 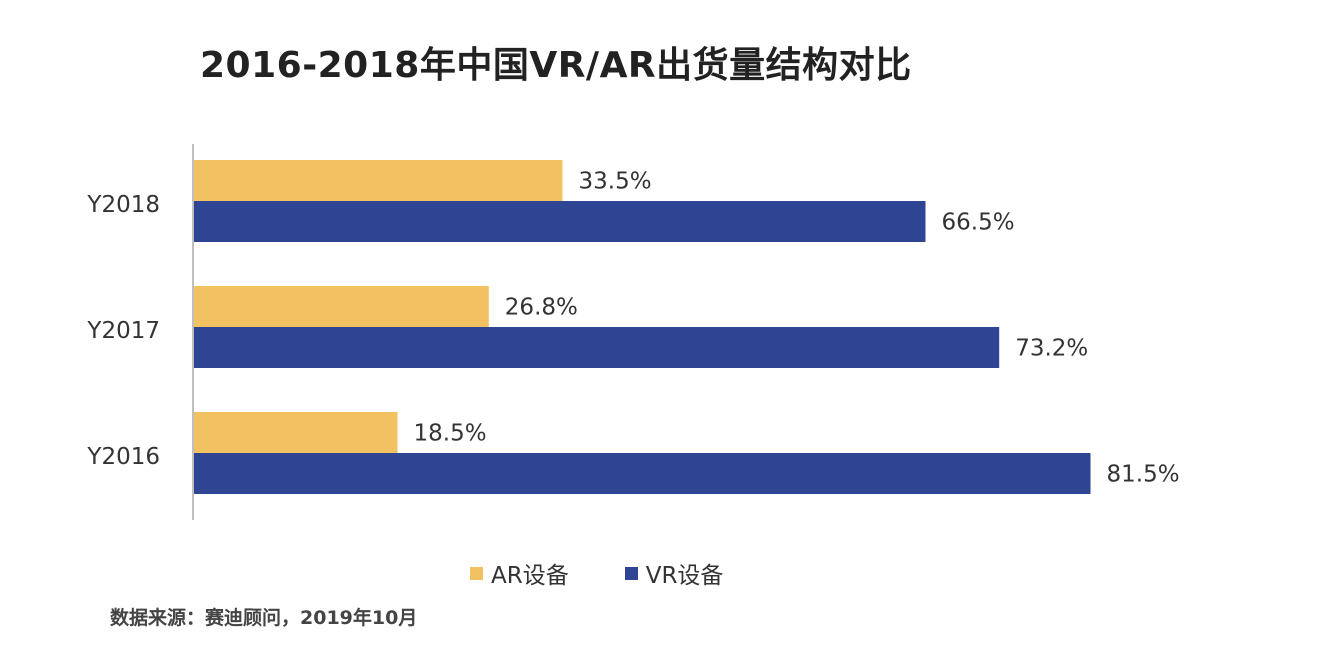 I want to click on category-label: Y2018, so click(x=123, y=205).